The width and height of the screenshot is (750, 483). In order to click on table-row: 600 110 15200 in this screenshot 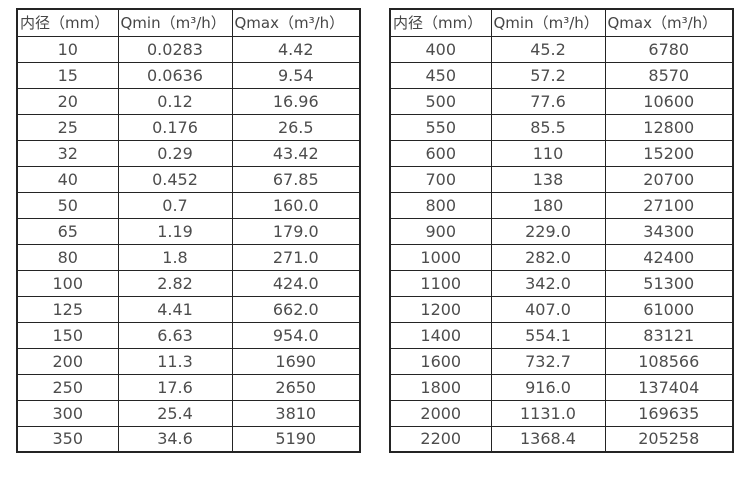, I will do `click(561, 153)`.